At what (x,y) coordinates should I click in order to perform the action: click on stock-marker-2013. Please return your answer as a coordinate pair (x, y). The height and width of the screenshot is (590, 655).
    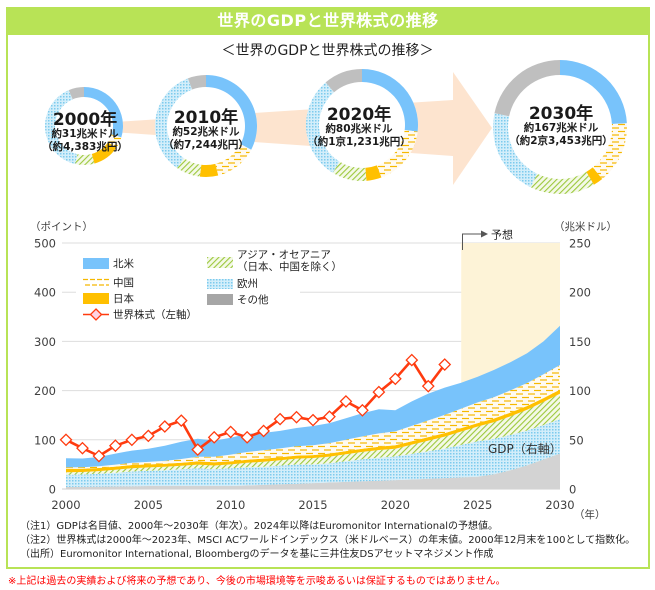
    Looking at the image, I should click on (280, 419).